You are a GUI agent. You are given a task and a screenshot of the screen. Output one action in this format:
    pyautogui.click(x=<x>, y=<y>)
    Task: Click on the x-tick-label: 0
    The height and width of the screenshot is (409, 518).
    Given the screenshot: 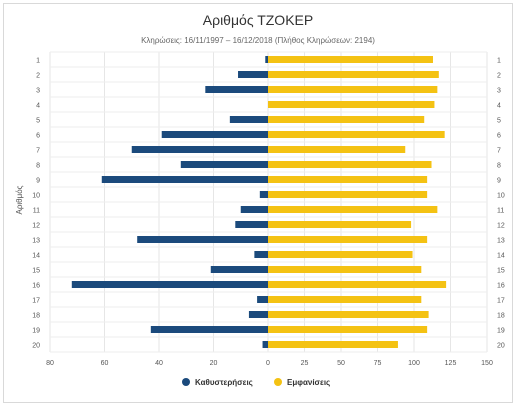 What is the action you would take?
    pyautogui.click(x=268, y=363)
    